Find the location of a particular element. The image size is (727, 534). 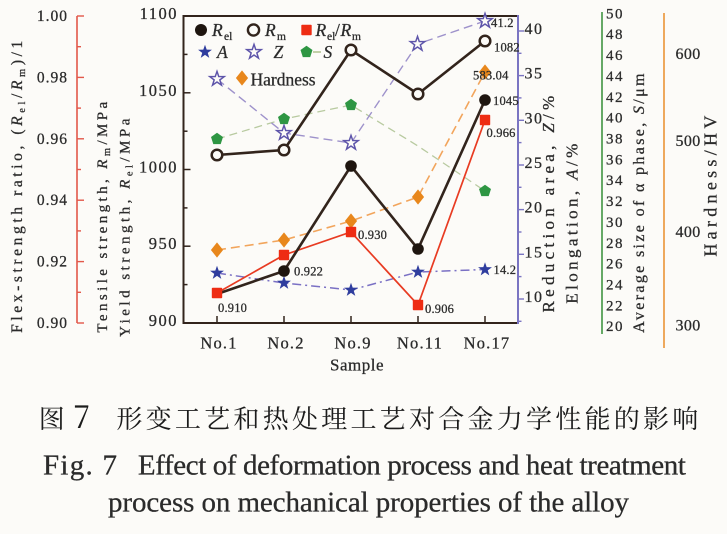

svg-text: Hardness/HV is located at coordinates (711, 183).